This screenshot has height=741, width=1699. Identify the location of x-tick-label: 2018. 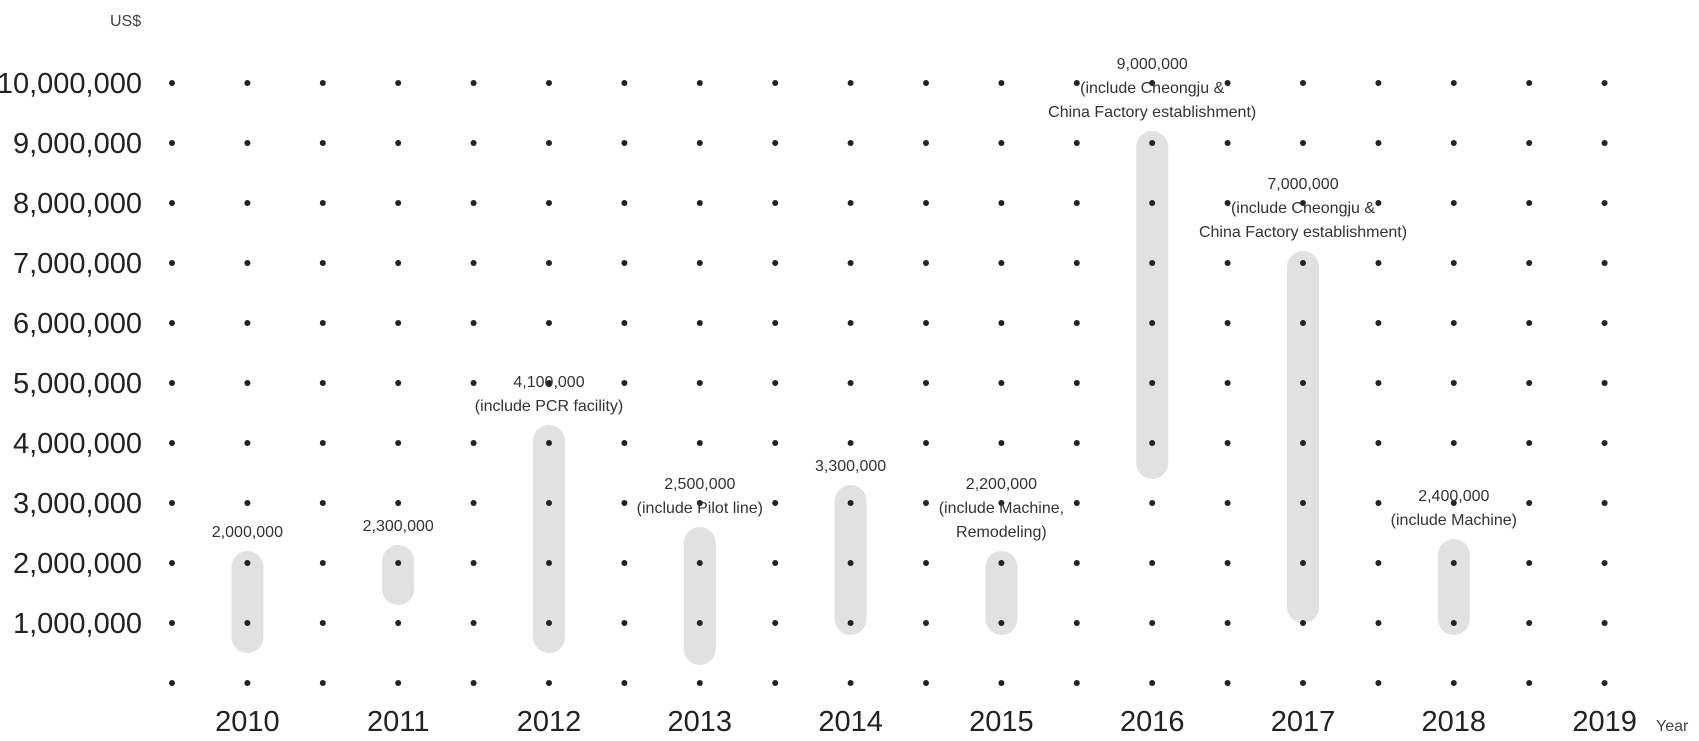
(1454, 722).